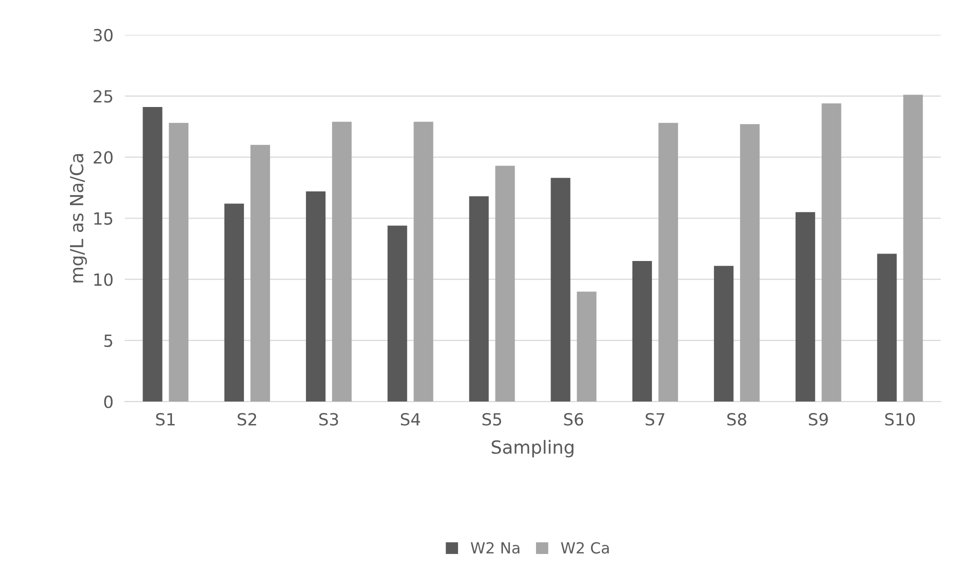 The image size is (960, 582). I want to click on y-tick-label: 10, so click(103, 279).